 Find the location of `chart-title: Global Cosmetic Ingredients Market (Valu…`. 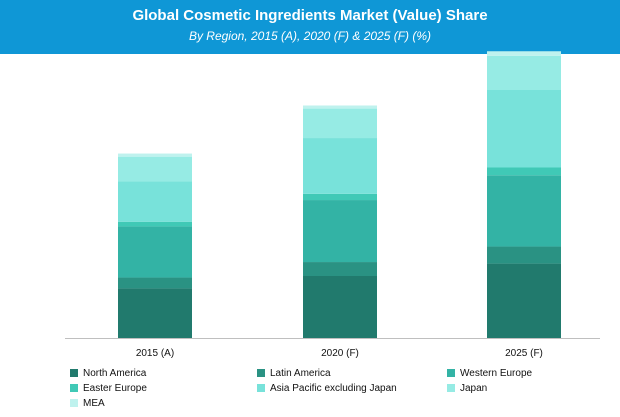

chart-title: Global Cosmetic Ingredients Market (Valu… is located at coordinates (310, 15).